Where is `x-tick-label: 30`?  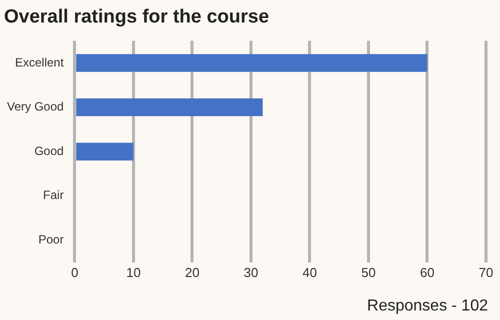 x-tick-label: 30 is located at coordinates (251, 272).